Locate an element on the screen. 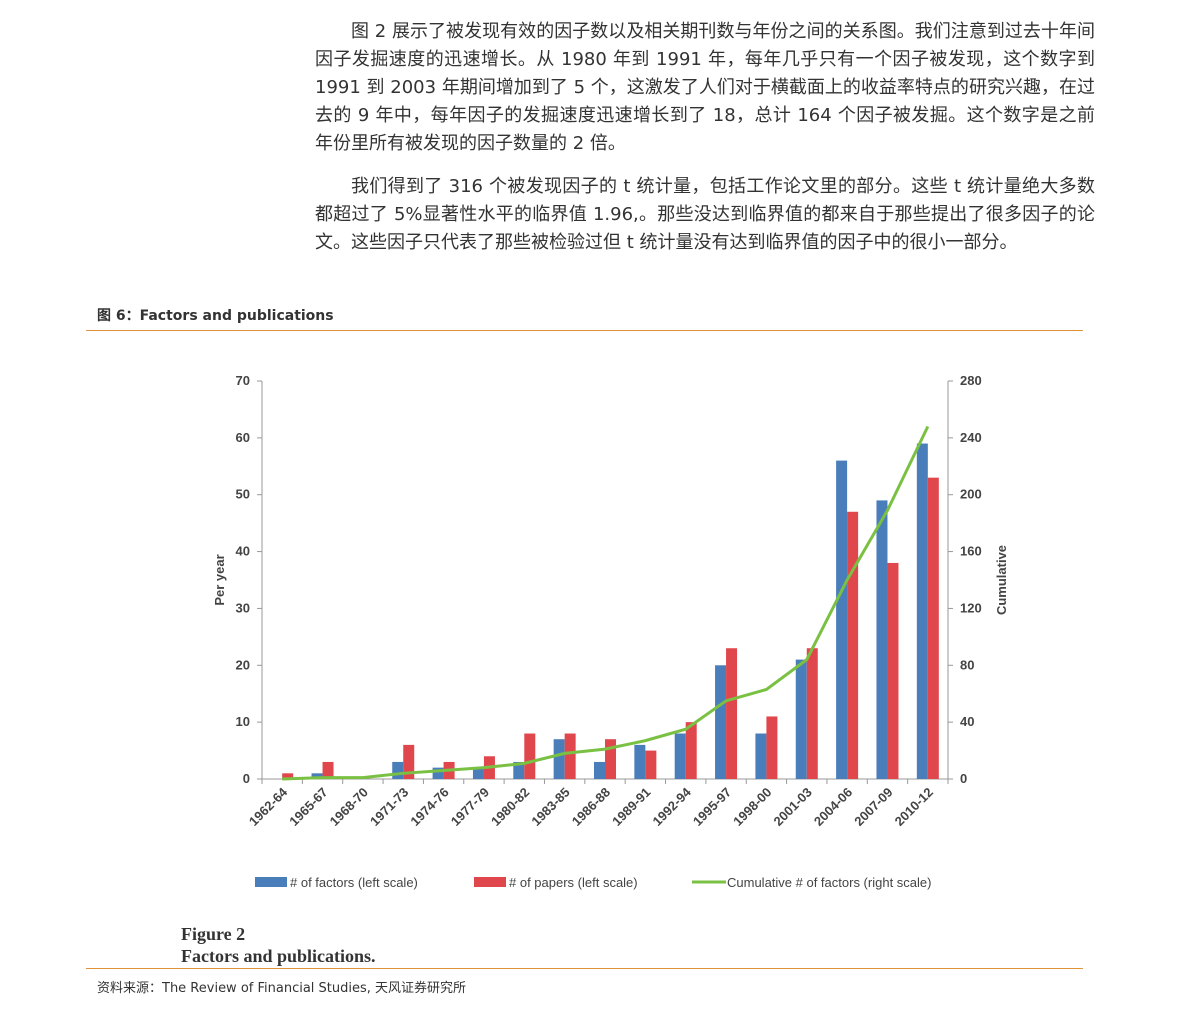 This screenshot has width=1191, height=1014. x-tick-label: 1995-97 is located at coordinates (712, 807).